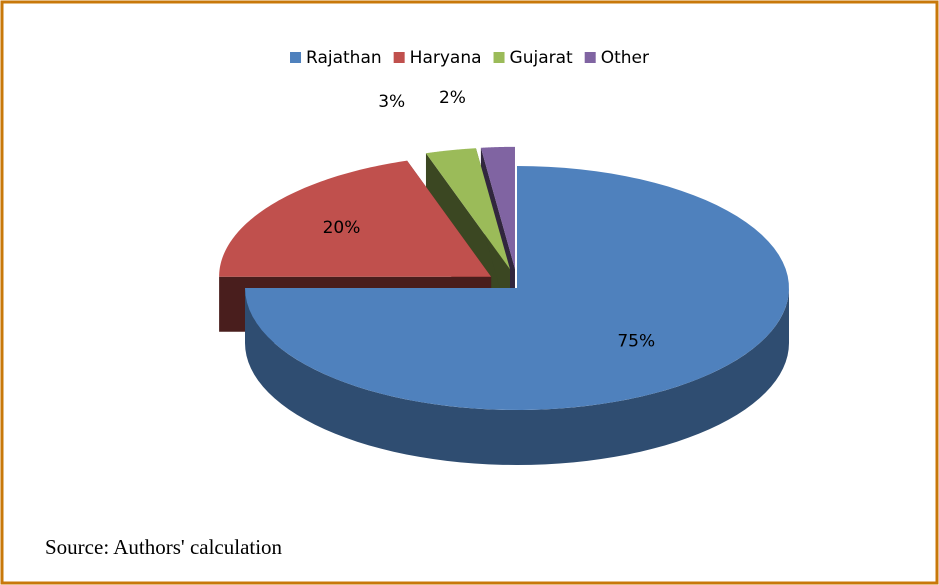 The height and width of the screenshot is (585, 939). I want to click on legend: Rajathan Haryana Gujarat Other, so click(469, 58).